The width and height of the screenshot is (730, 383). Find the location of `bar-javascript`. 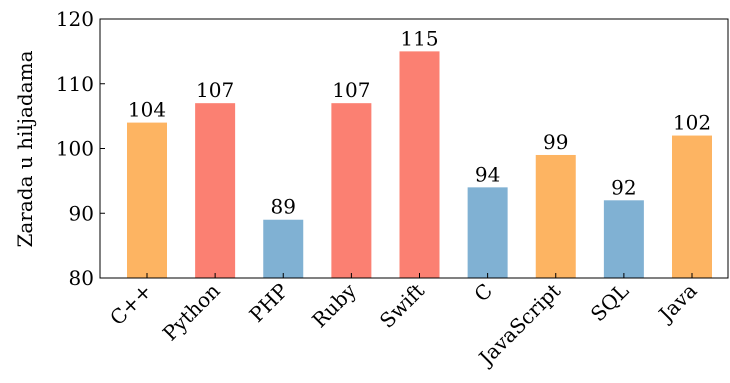

bar-javascript is located at coordinates (555, 216).